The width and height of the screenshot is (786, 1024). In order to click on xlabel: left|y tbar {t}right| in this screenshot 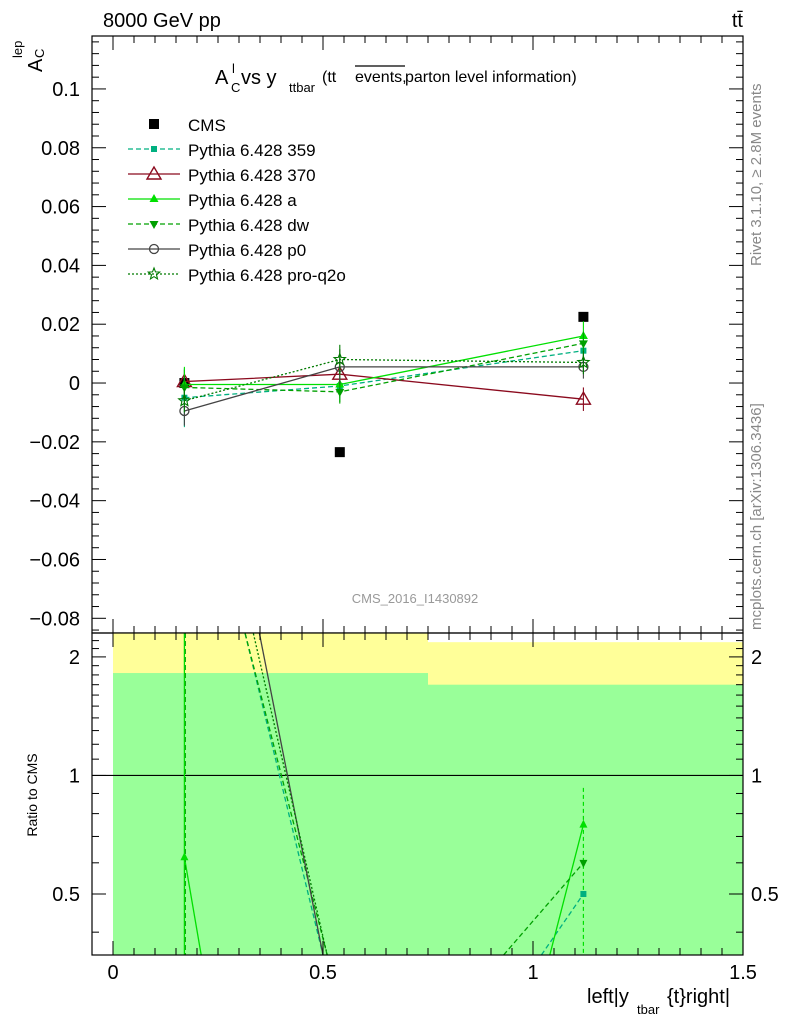, I will do `click(658, 1001)`.